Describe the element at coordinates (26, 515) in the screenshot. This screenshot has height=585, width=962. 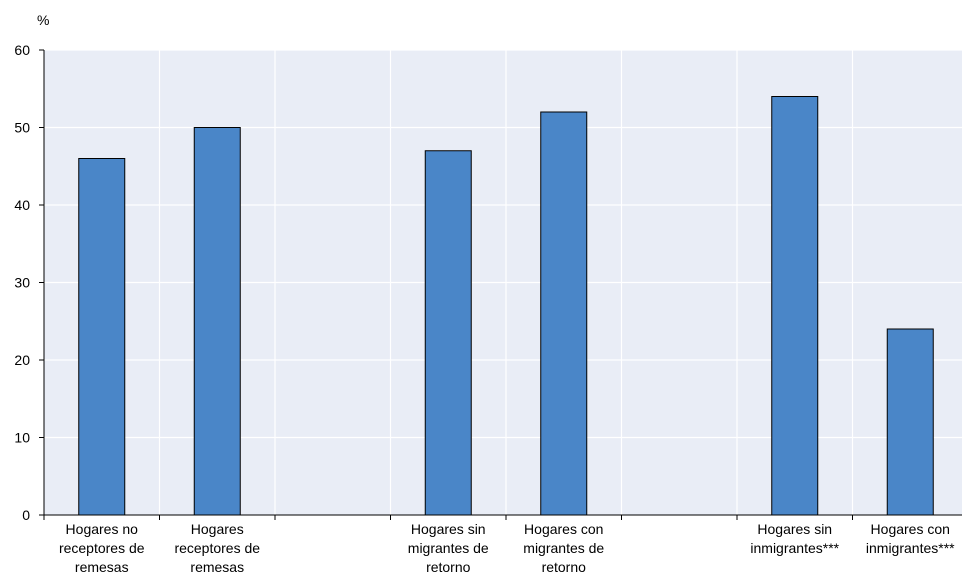
I see `y-tick-label: 0` at that location.